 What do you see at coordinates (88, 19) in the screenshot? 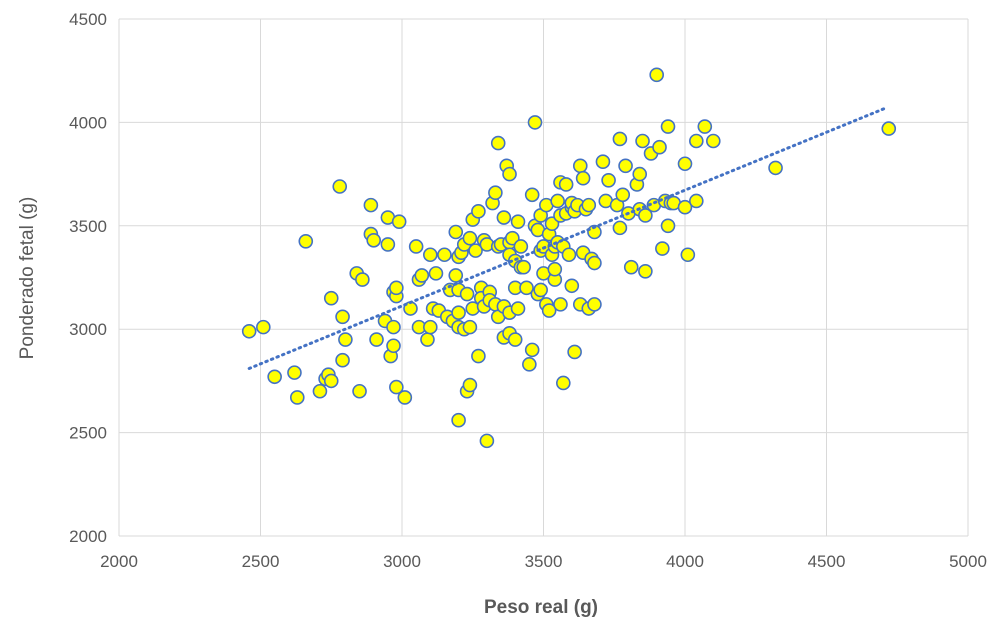
I see `y-tick-label: 4500` at bounding box center [88, 19].